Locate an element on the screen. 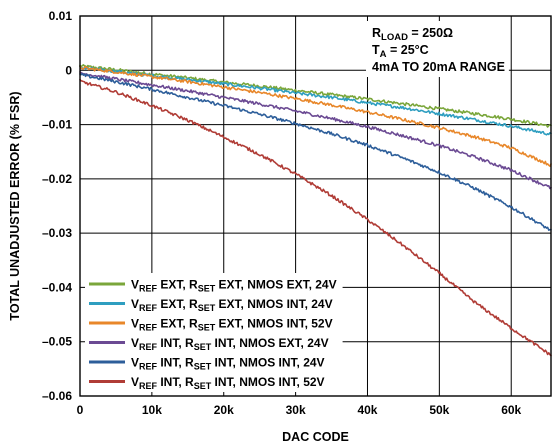 The width and height of the screenshot is (553, 447). y-tick-label: –0.04 is located at coordinates (57, 287).